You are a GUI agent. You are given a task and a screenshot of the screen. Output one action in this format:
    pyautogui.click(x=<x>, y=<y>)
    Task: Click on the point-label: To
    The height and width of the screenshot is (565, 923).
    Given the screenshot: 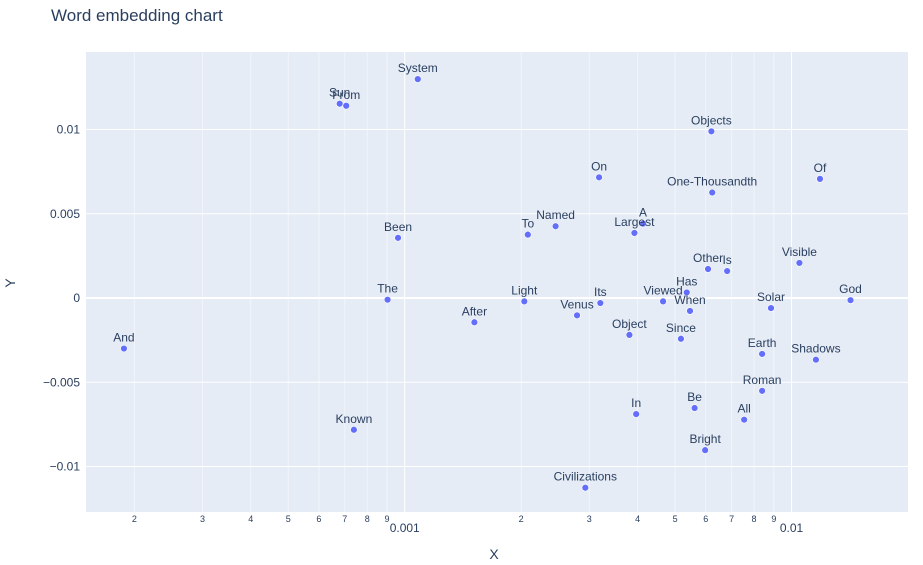 What is the action you would take?
    pyautogui.click(x=527, y=224)
    